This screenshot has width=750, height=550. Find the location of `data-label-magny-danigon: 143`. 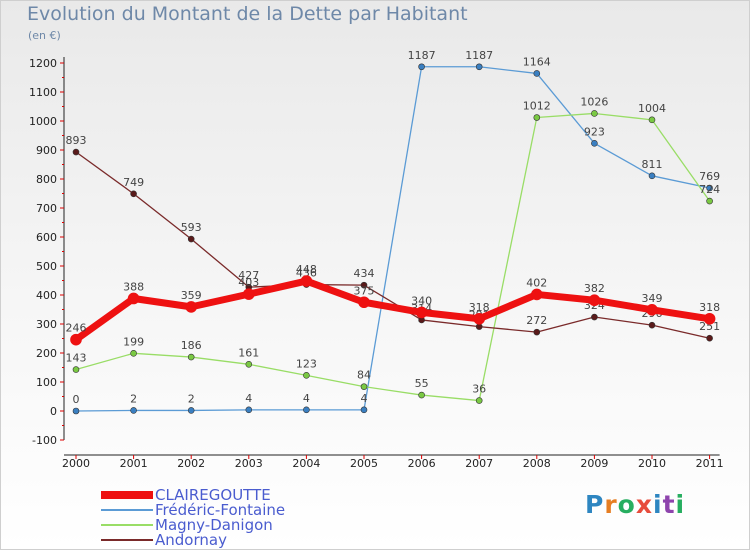

data-label-magny-danigon: 143 is located at coordinates (76, 358).